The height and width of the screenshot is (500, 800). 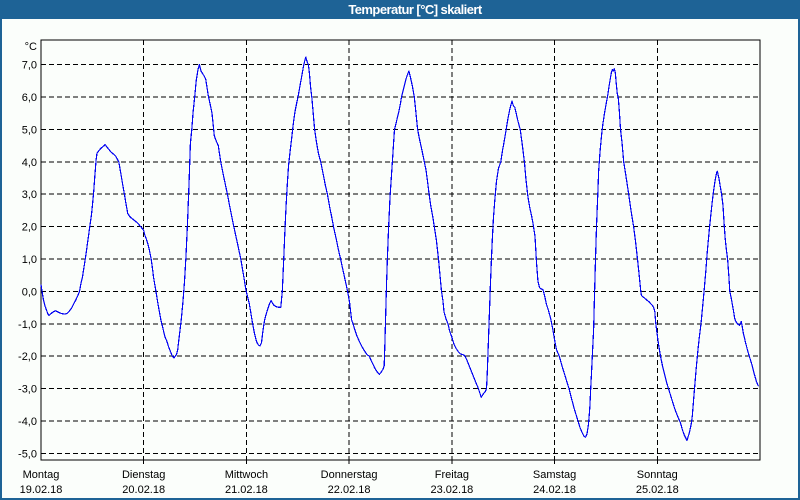 I want to click on svg-text: Donnerstag, so click(x=349, y=475).